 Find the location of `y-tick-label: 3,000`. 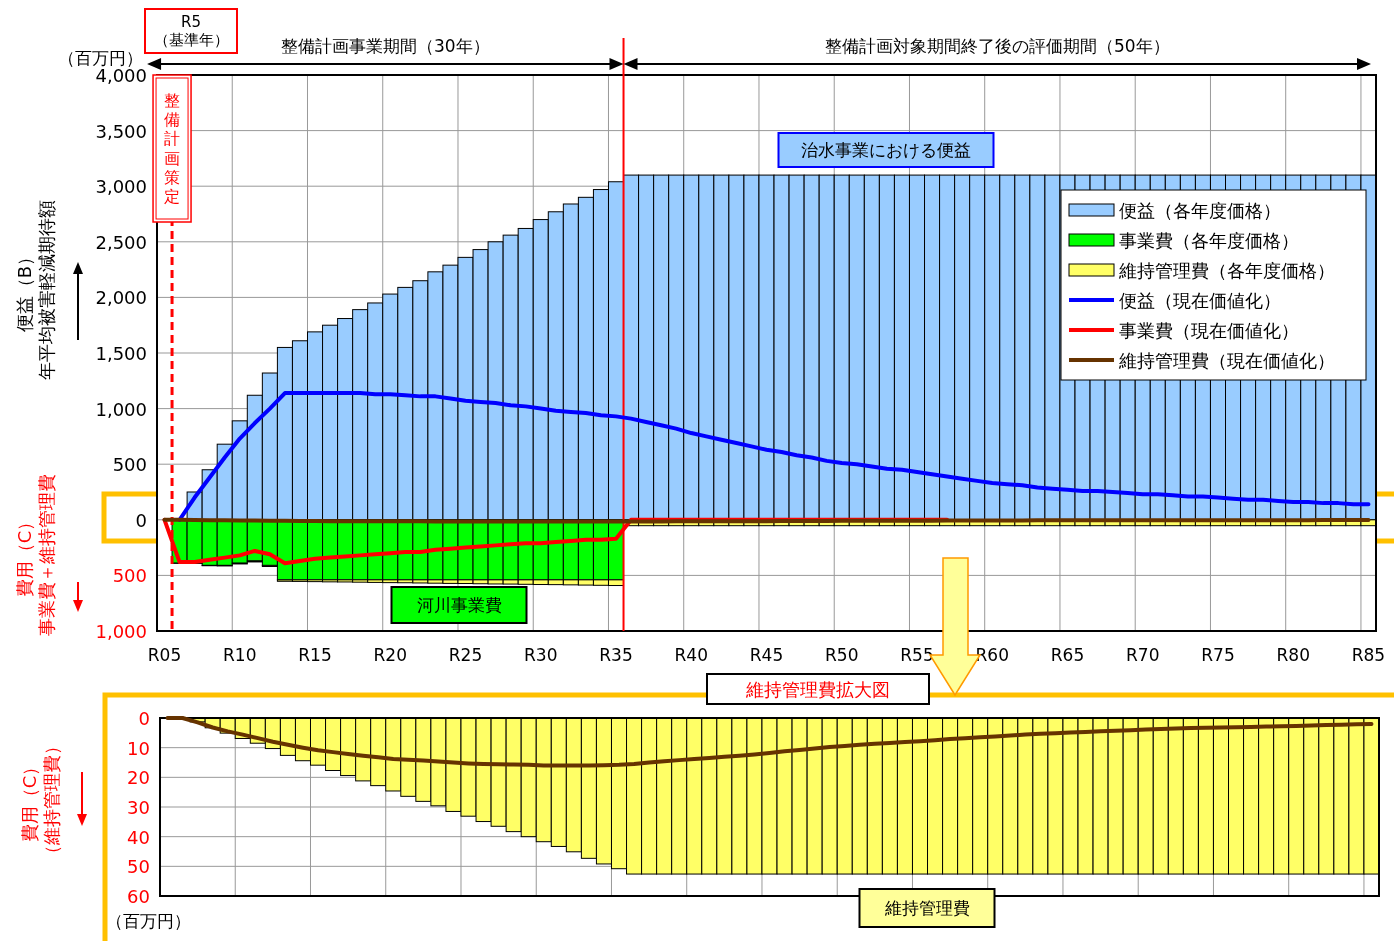

y-tick-label: 3,000 is located at coordinates (121, 186).